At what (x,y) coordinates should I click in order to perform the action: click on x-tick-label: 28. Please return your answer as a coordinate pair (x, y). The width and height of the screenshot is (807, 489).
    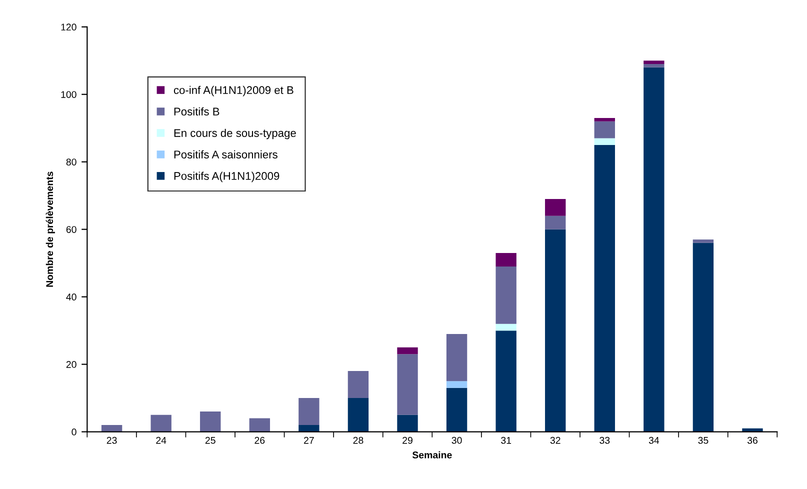
    Looking at the image, I should click on (358, 440).